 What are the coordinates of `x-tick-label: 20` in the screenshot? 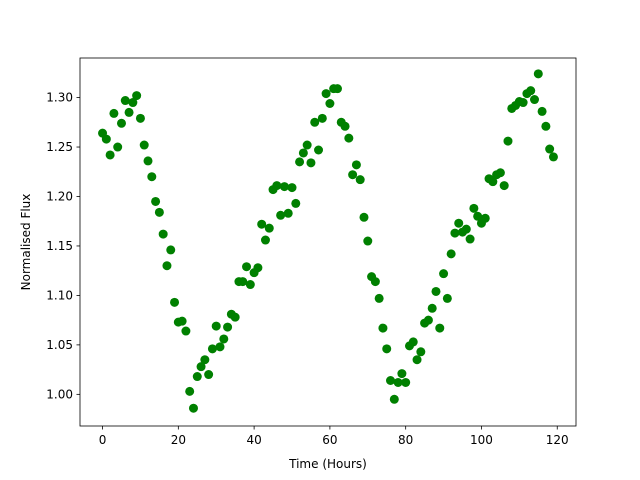 It's located at (178, 440).